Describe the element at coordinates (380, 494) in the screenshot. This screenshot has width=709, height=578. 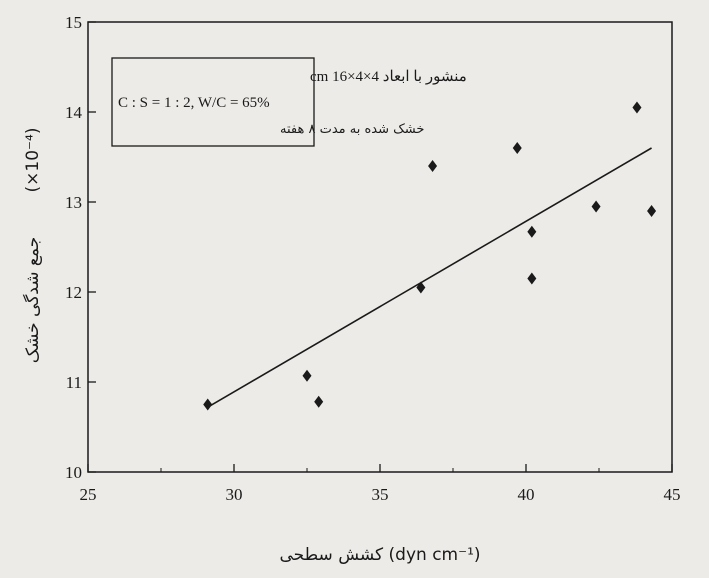
I see `x-tick-label: 35` at that location.